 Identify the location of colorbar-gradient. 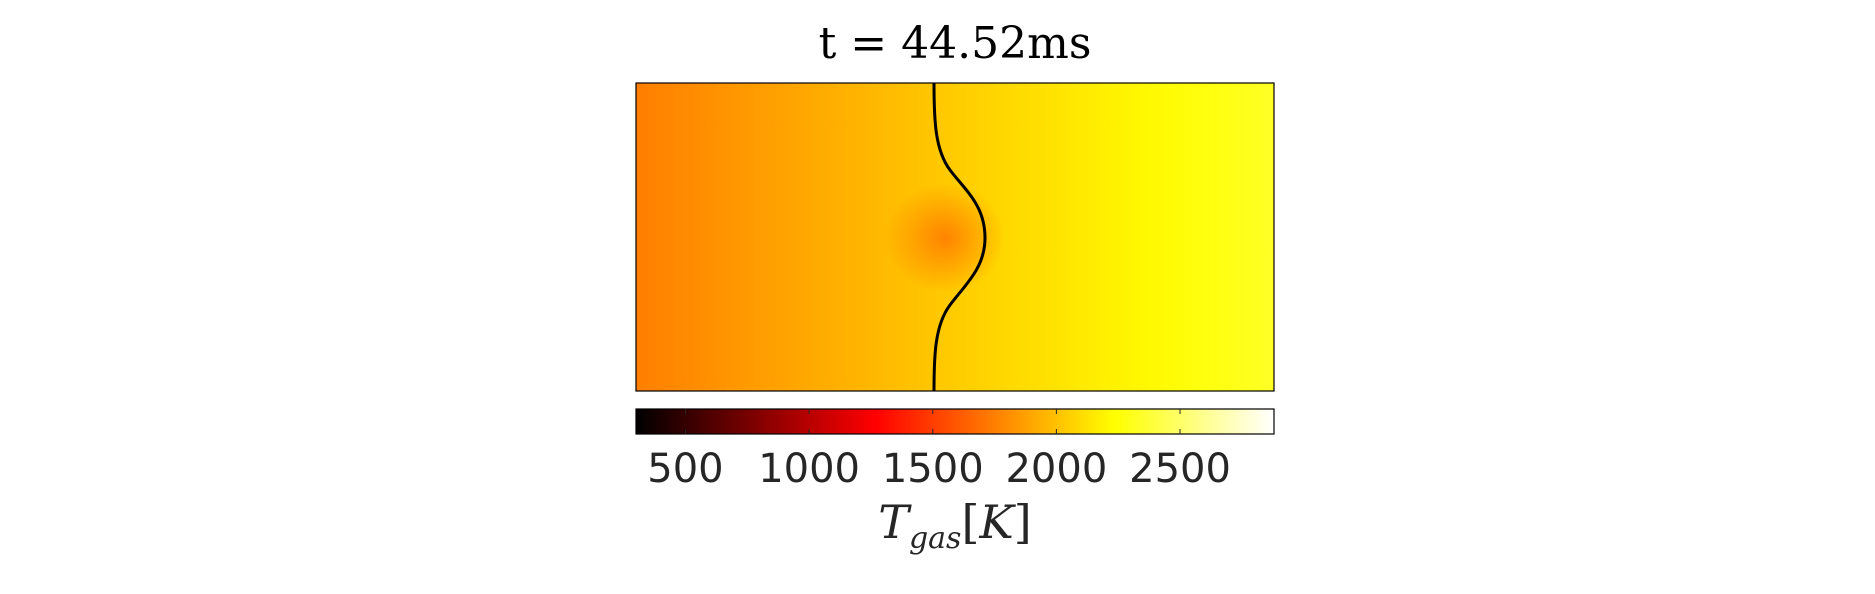
(955, 421).